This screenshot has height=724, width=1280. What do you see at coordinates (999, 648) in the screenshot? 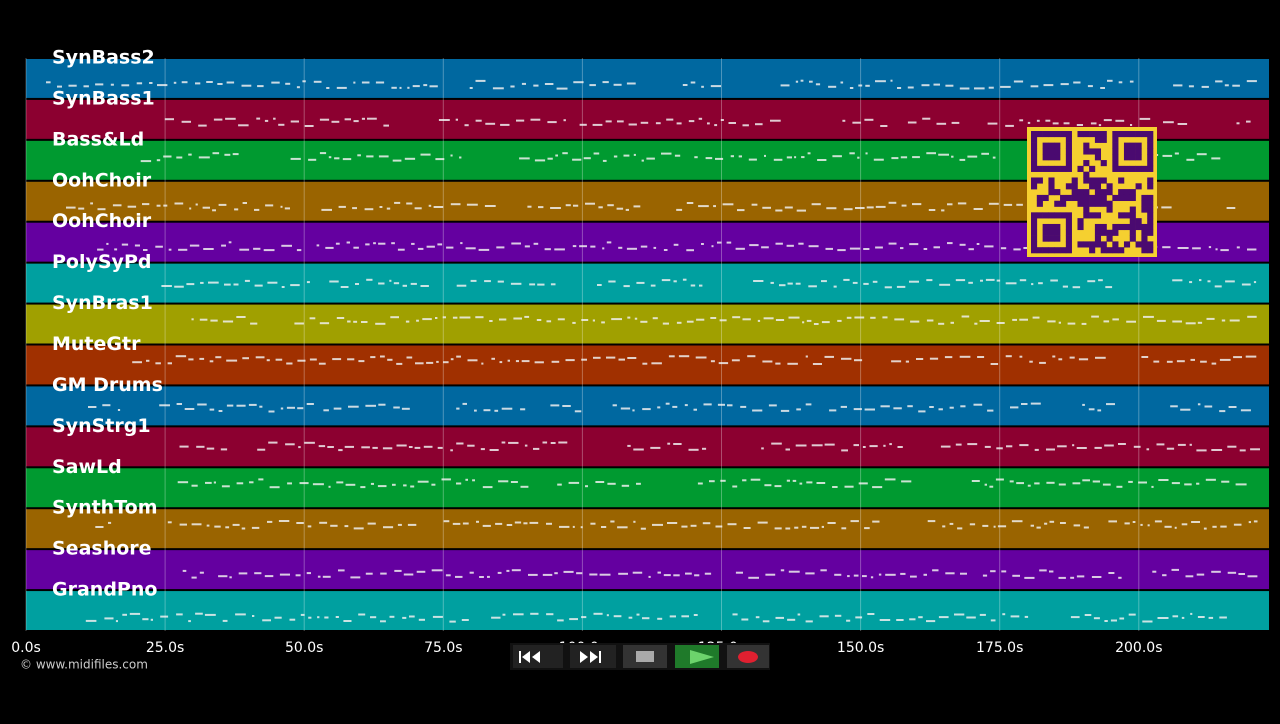
I see `time-tick-label: 175.0s` at bounding box center [999, 648].